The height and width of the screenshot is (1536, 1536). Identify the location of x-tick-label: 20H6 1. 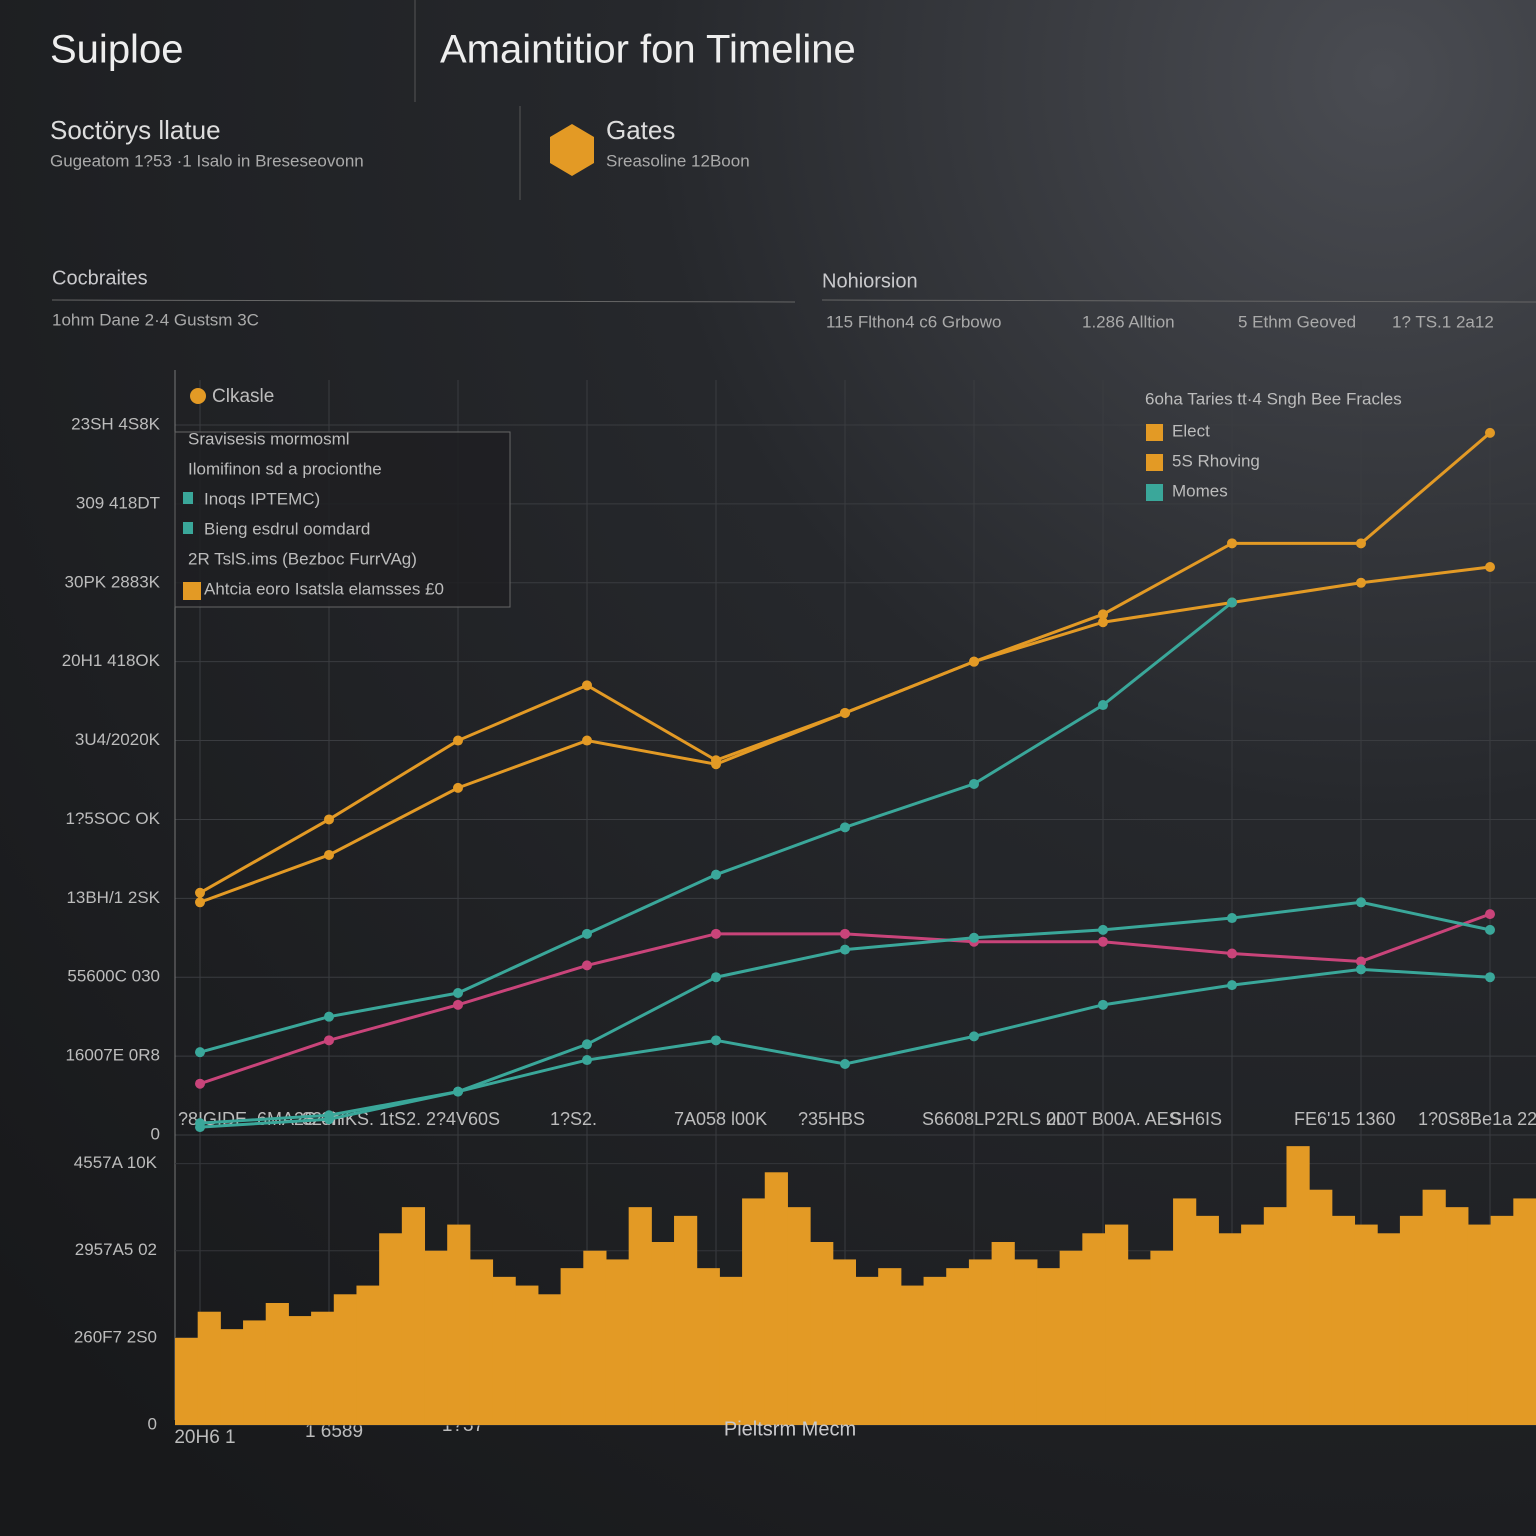
(204, 1437).